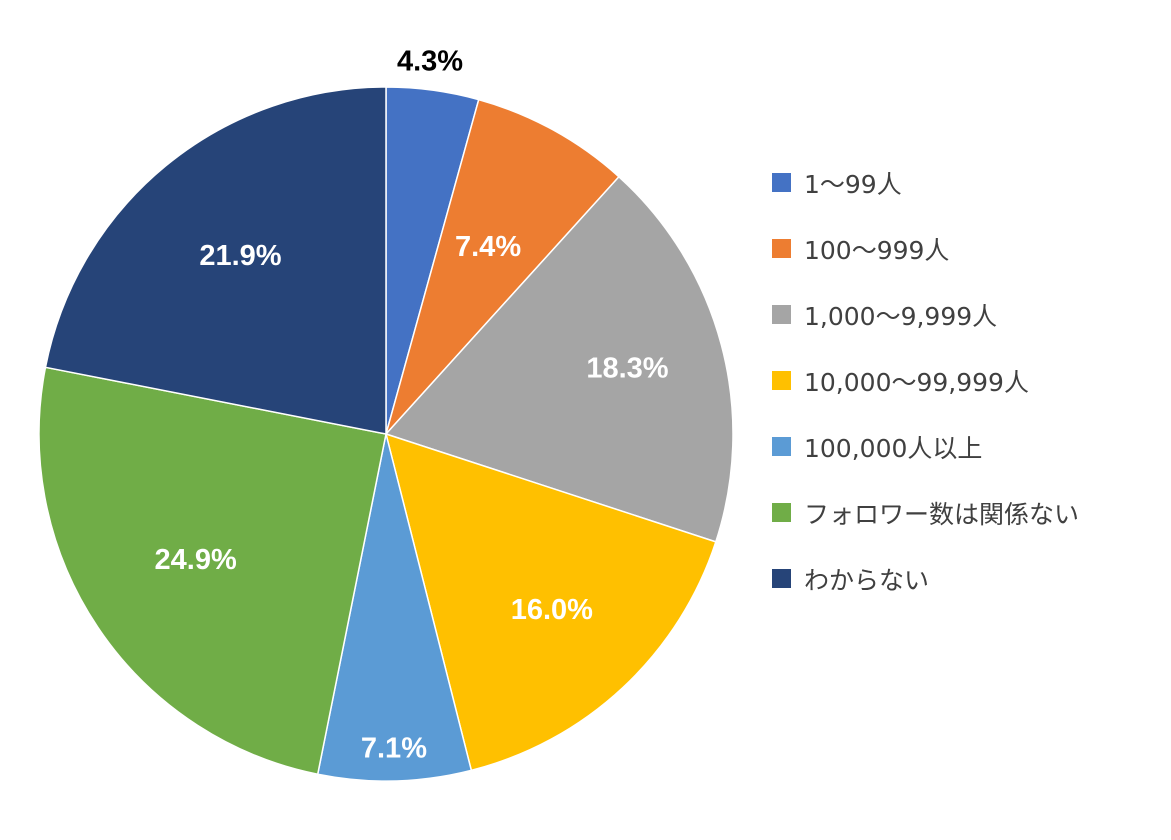 This screenshot has width=1171, height=840. What do you see at coordinates (430, 62) in the screenshot?
I see `slice-label-1: 4.3%` at bounding box center [430, 62].